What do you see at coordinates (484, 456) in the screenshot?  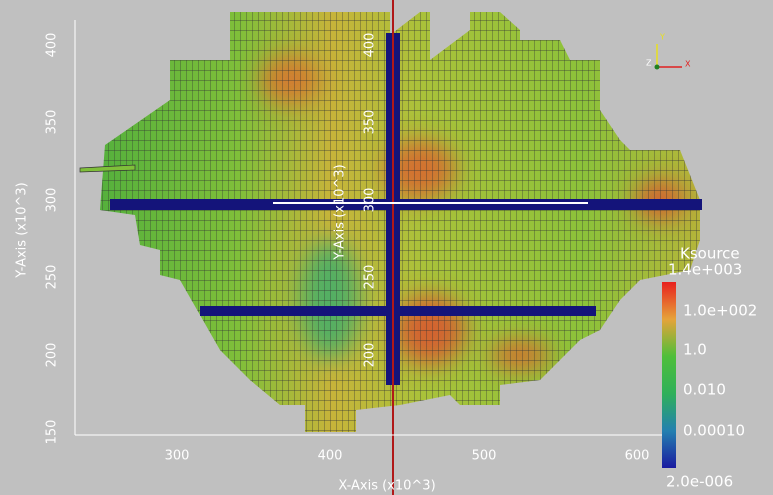 I see `x-tick-label: 500` at bounding box center [484, 456].